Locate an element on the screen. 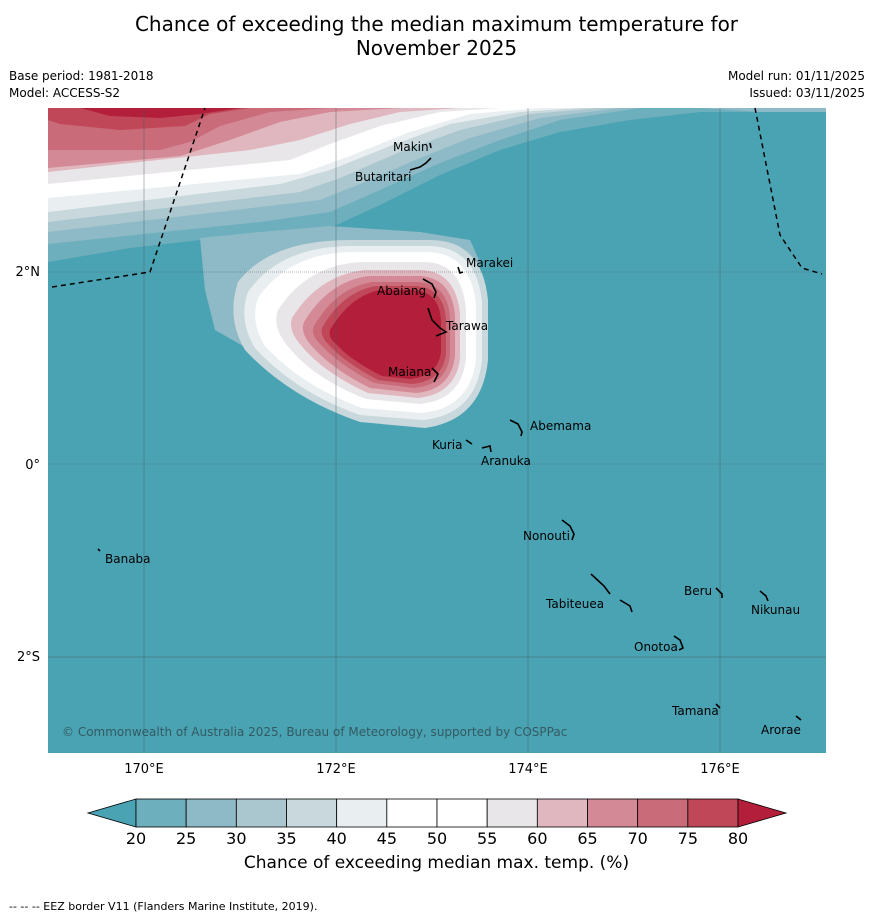 The image size is (873, 919). longitude-tick-labels: 170°E 172°E 174°E 176°E is located at coordinates (432, 769).